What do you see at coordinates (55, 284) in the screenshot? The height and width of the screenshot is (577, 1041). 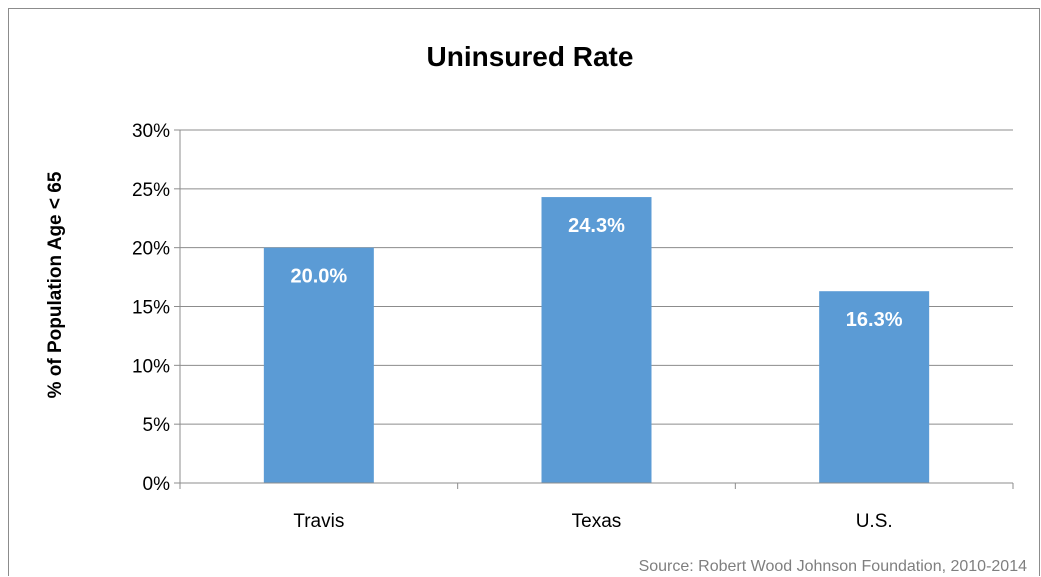 I see `y-axis-label: % of Population Age < 65` at bounding box center [55, 284].